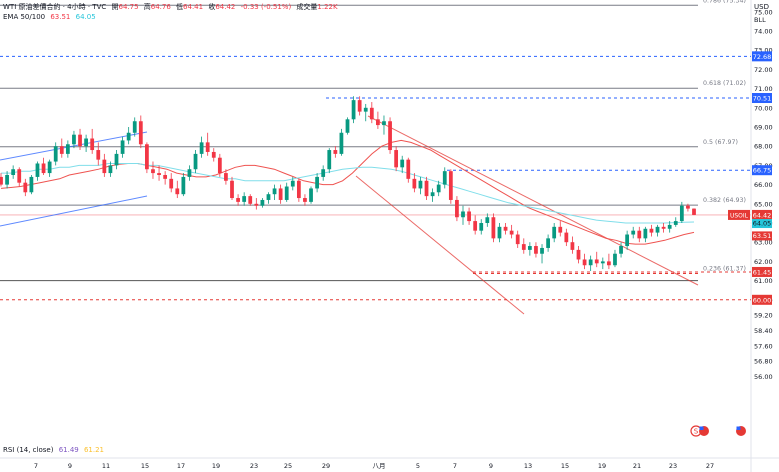 The height and width of the screenshot is (472, 779). I want to click on price-tick: 72.00, so click(763, 70).